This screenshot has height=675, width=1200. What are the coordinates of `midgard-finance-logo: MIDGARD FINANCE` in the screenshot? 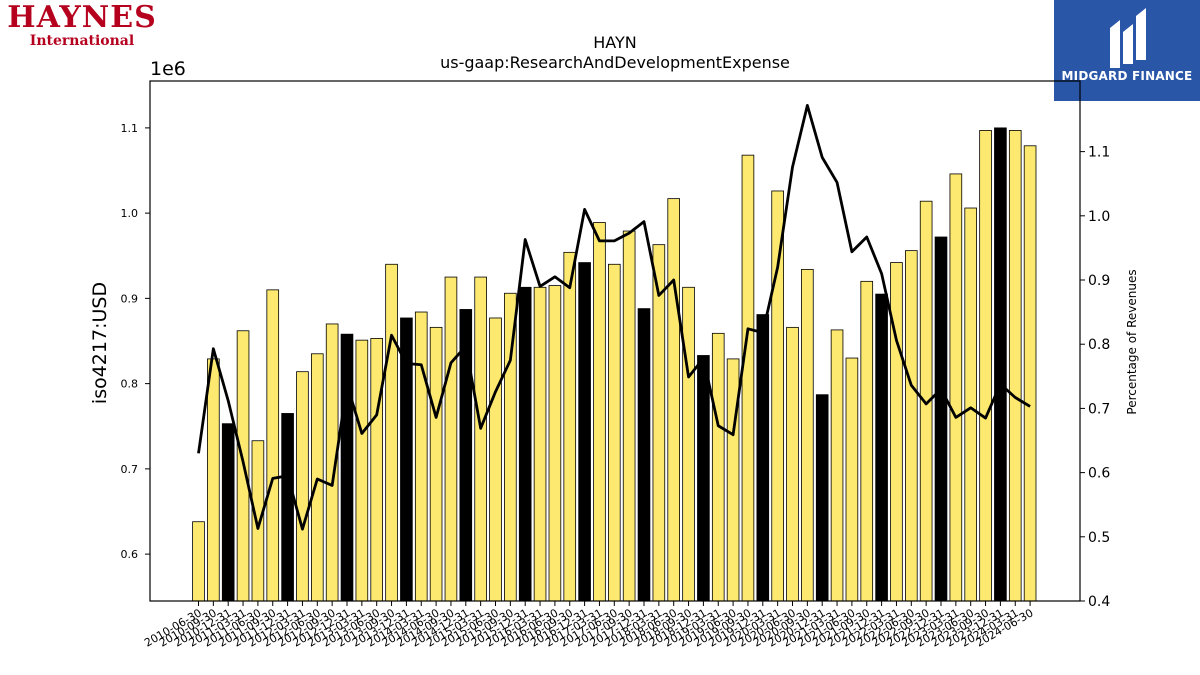 It's located at (1127, 50).